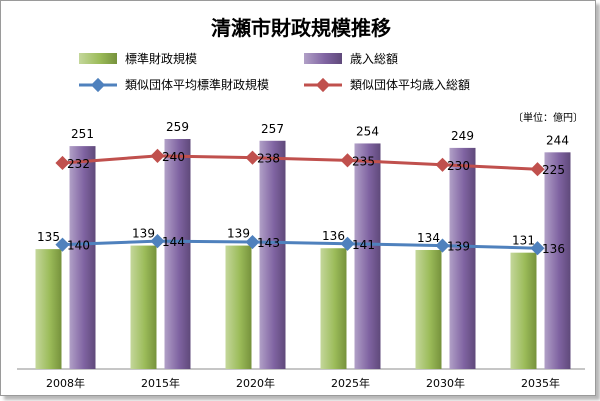 The image size is (600, 401). What do you see at coordinates (458, 247) in the screenshot?
I see `data-label-similar-avg-standard-scale: 139` at bounding box center [458, 247].